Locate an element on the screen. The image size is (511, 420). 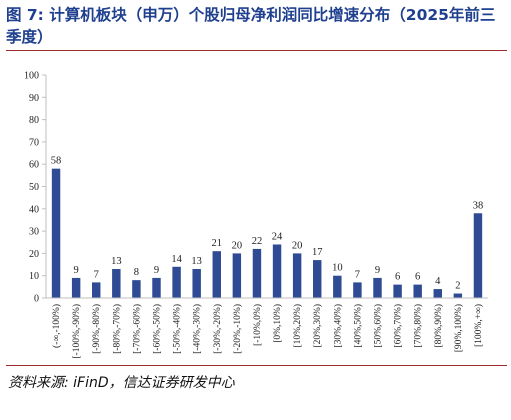
x-category-label: [-50%,-40%) is located at coordinates (177, 329).